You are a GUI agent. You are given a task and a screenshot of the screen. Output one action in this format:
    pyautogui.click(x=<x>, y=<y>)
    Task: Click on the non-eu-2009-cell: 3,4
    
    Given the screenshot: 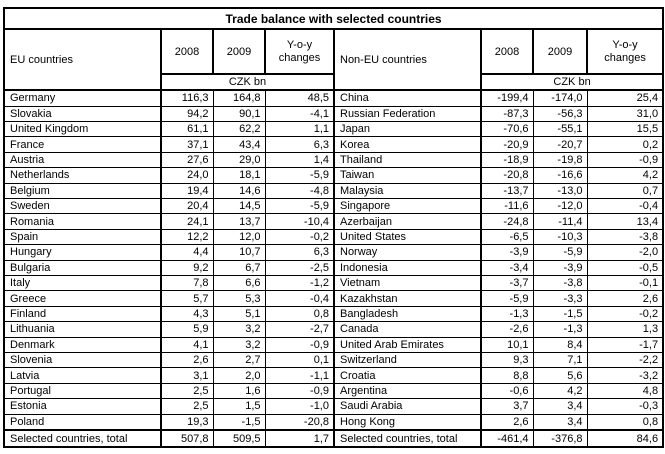 What is the action you would take?
    pyautogui.click(x=560, y=422)
    